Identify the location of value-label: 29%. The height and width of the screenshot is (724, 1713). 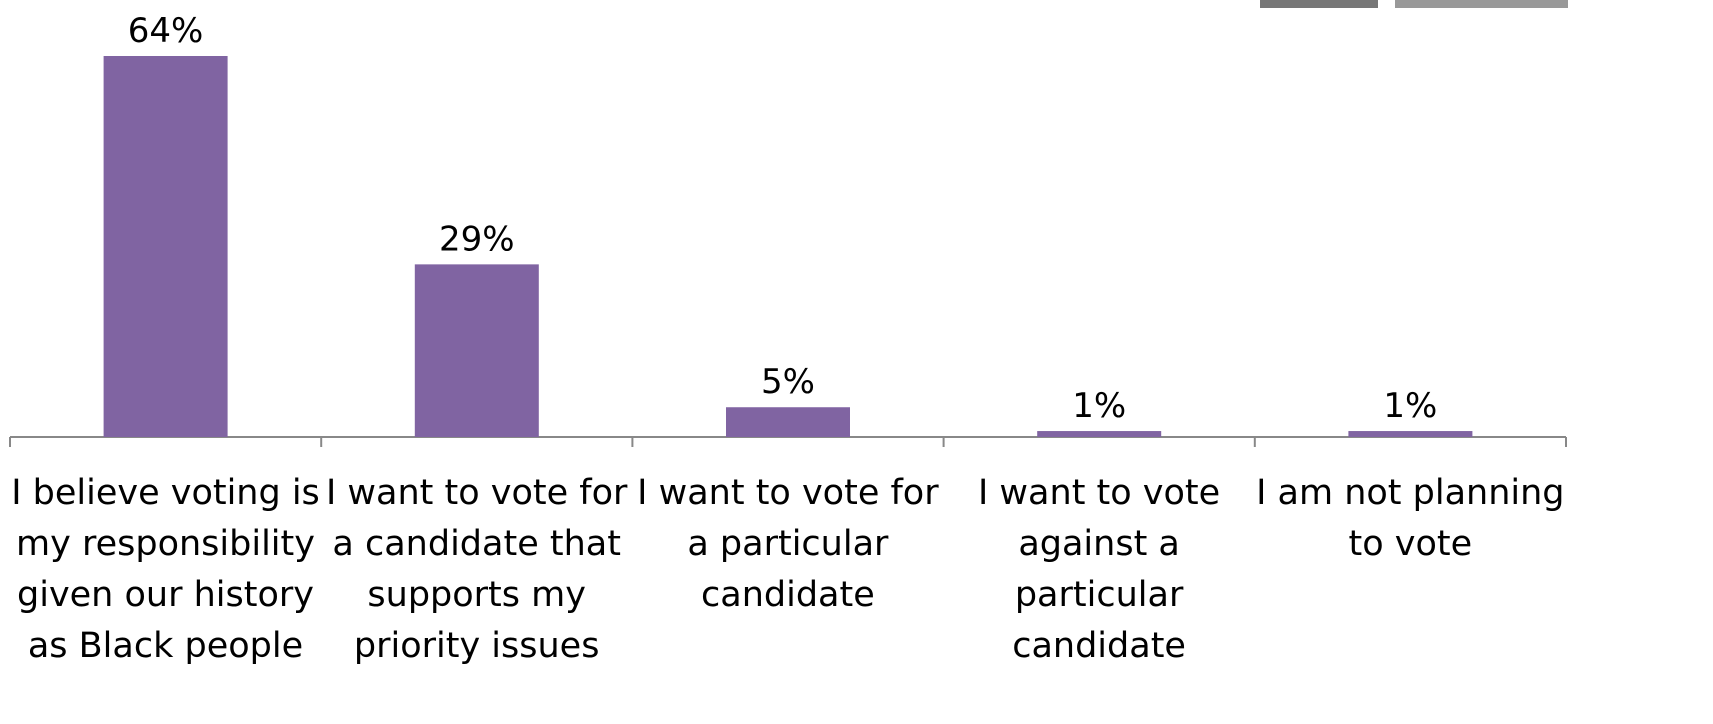
(477, 239).